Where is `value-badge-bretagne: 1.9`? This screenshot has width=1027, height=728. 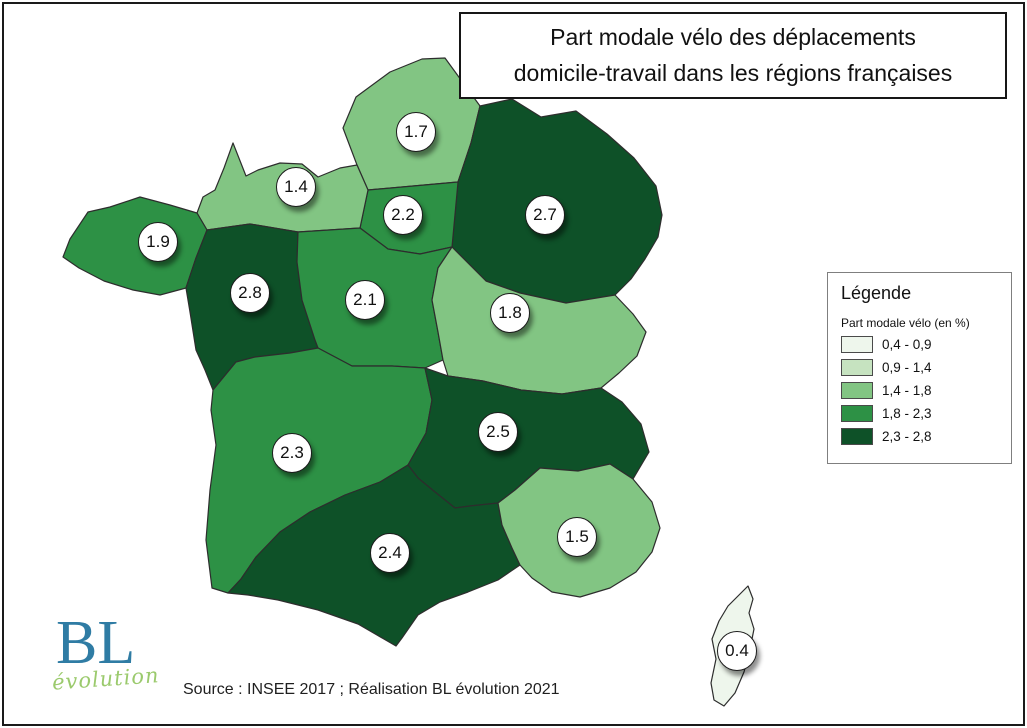
value-badge-bretagne: 1.9 is located at coordinates (158, 242).